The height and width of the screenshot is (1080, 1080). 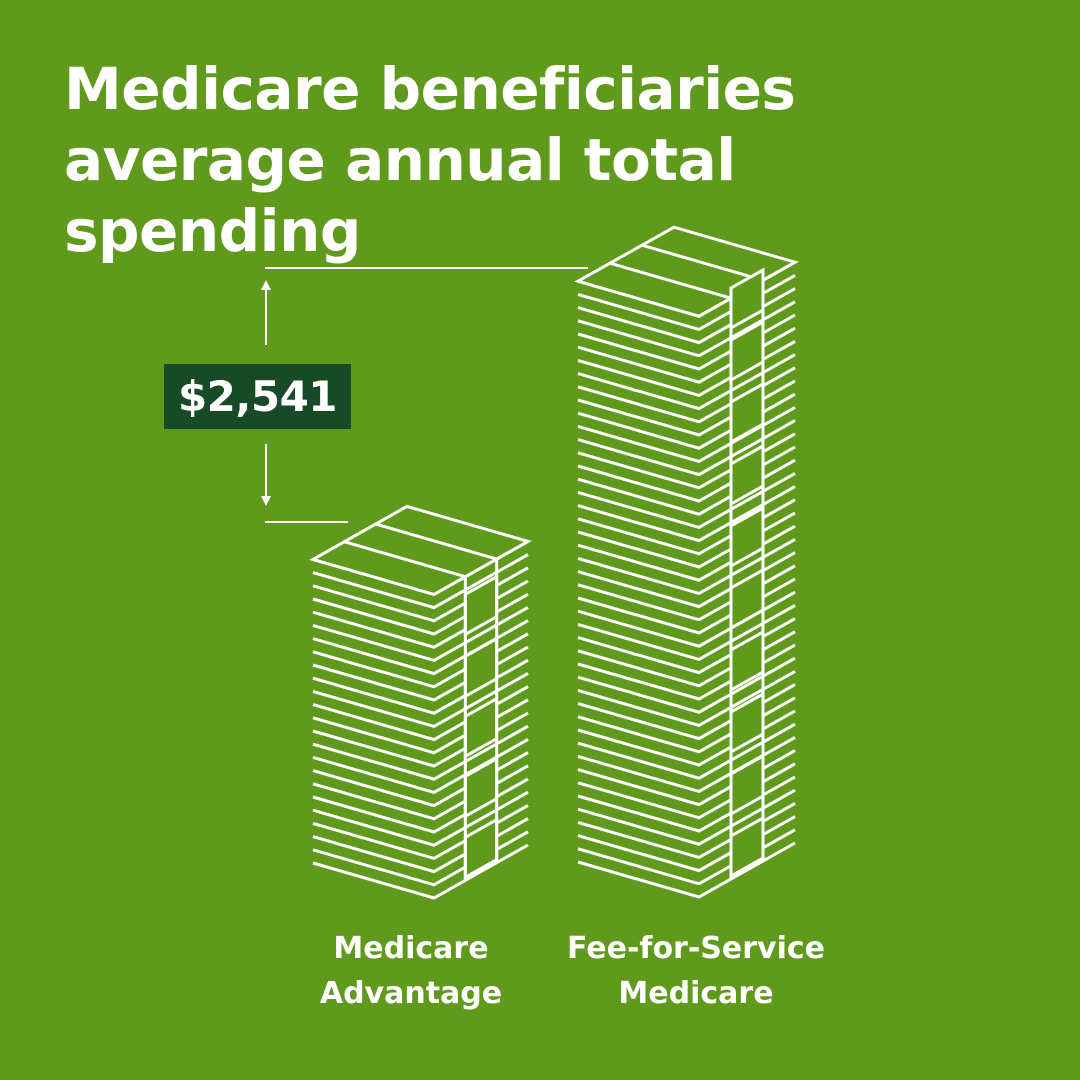 What do you see at coordinates (411, 971) in the screenshot?
I see `category-label-medicare-advantage: Medicare Advantage` at bounding box center [411, 971].